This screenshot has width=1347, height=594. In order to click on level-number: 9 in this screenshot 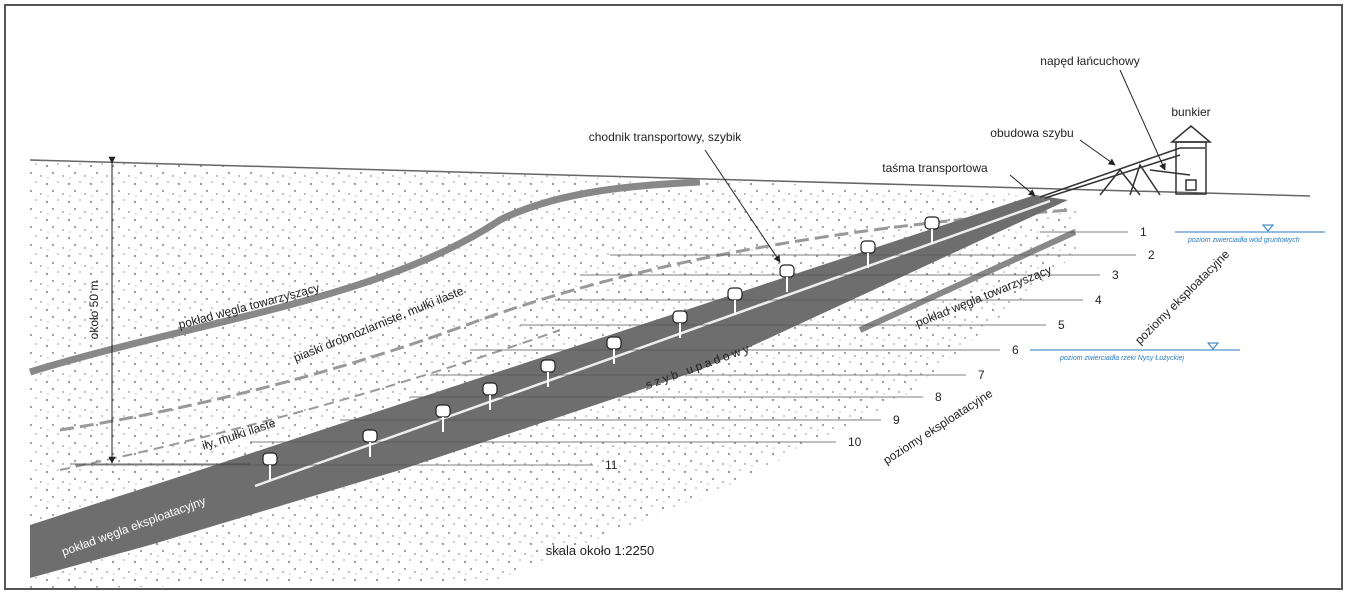, I will do `click(896, 420)`.